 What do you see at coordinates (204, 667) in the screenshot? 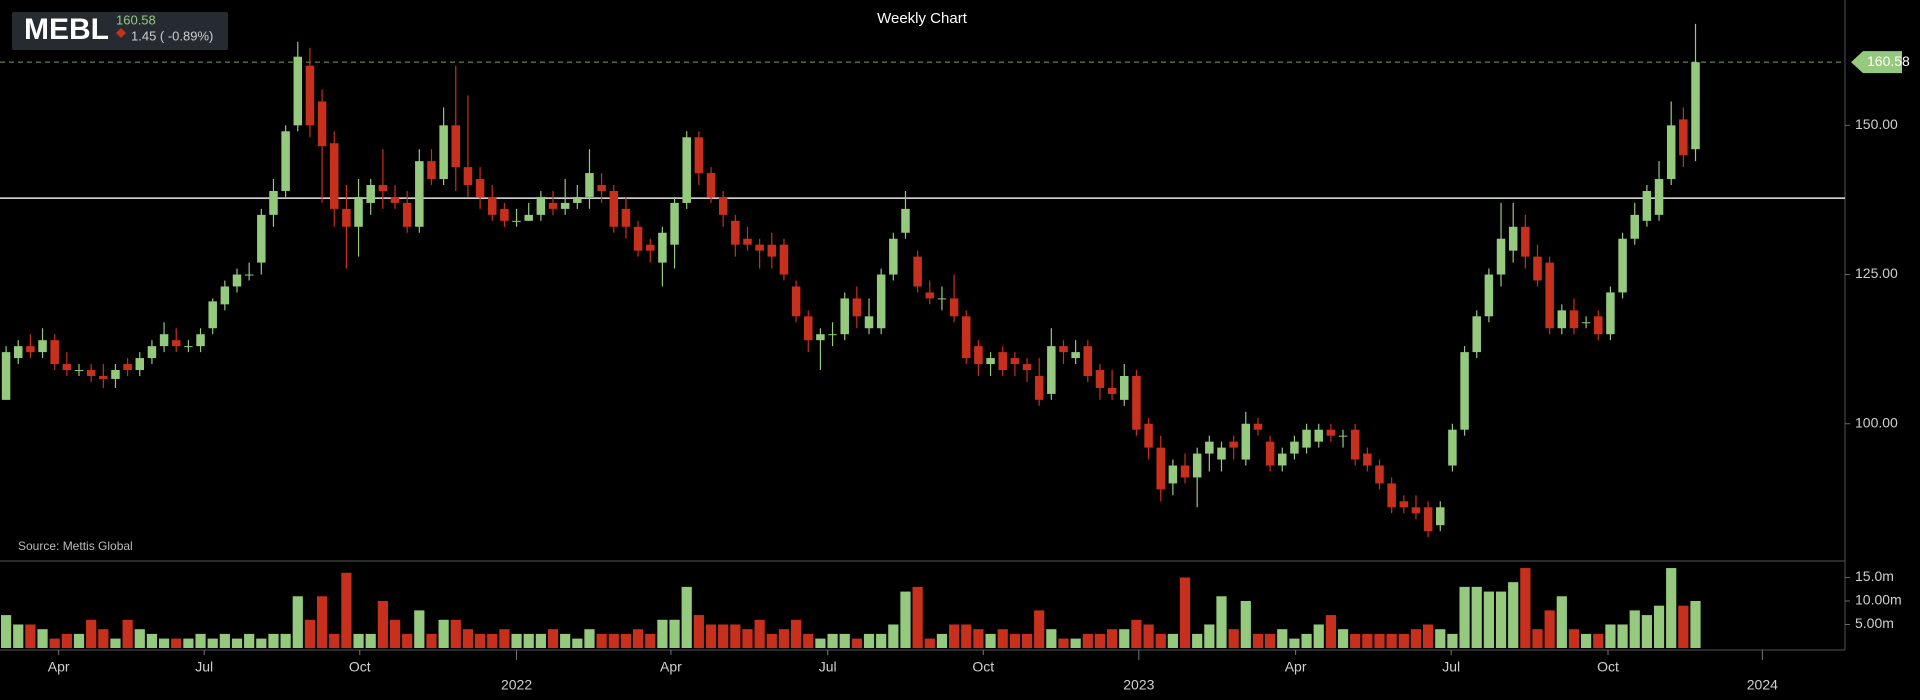
I see `x-tick-label: Jul` at bounding box center [204, 667].